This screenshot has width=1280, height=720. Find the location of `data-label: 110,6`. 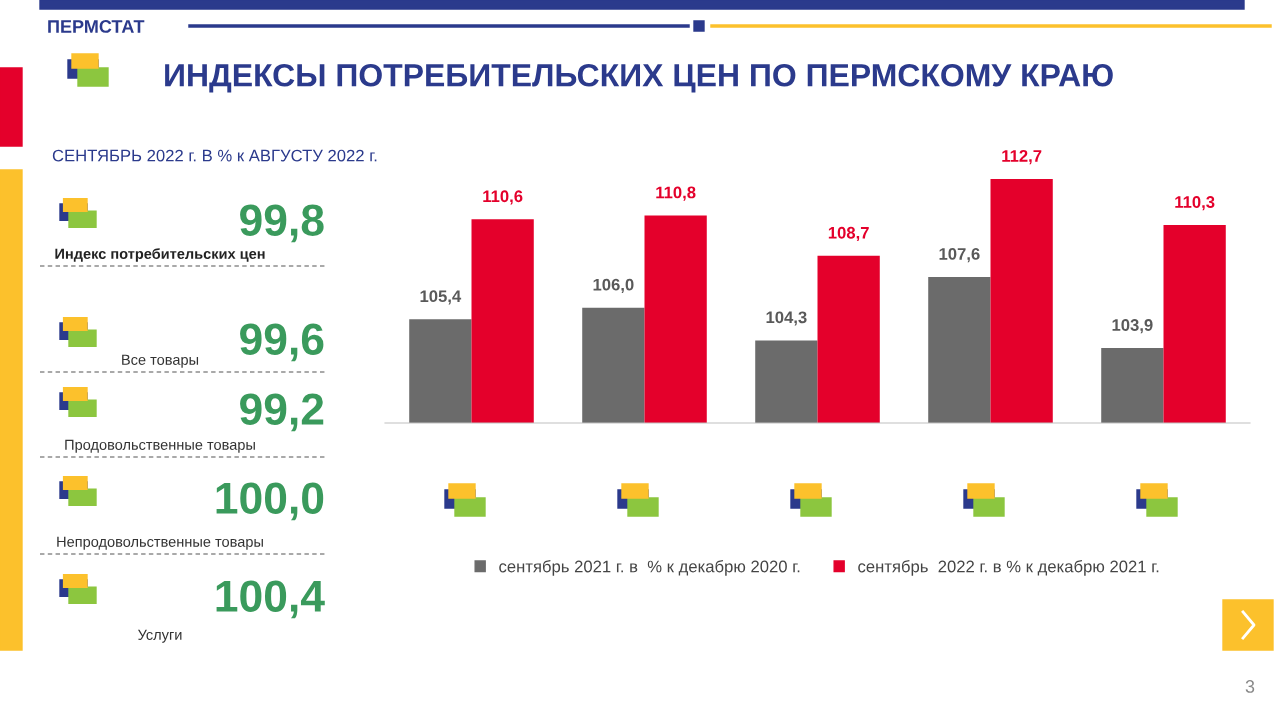

data-label: 110,6 is located at coordinates (503, 197).